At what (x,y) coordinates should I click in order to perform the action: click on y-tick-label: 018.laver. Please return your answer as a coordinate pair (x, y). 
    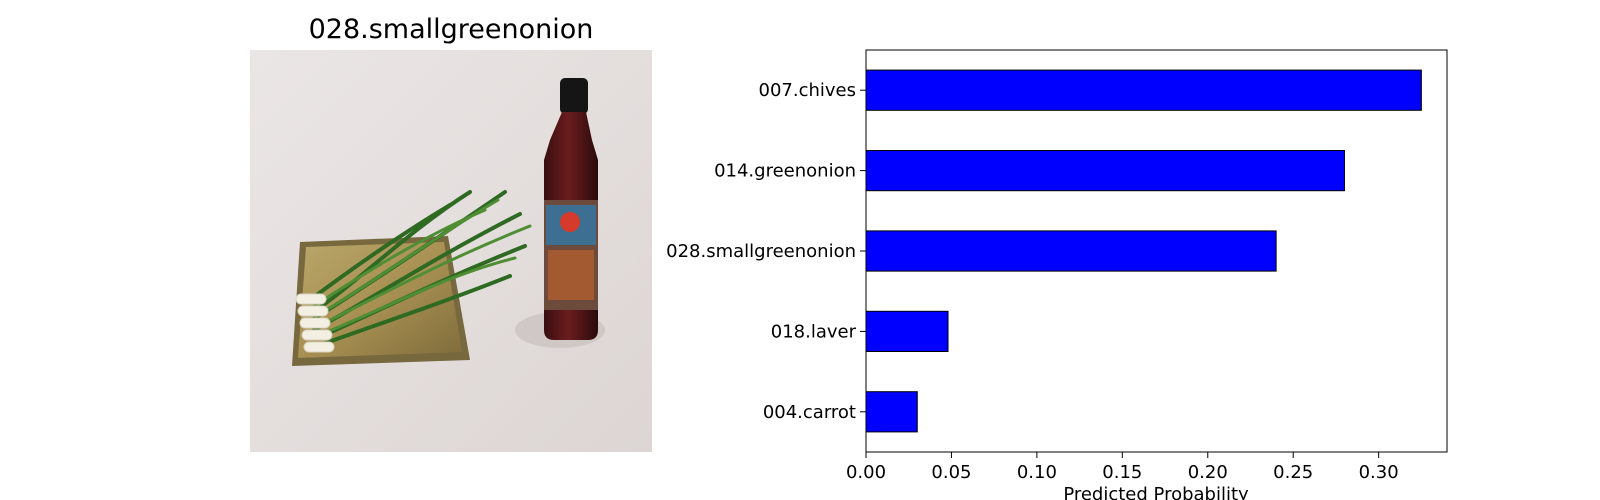
    Looking at the image, I should click on (814, 331).